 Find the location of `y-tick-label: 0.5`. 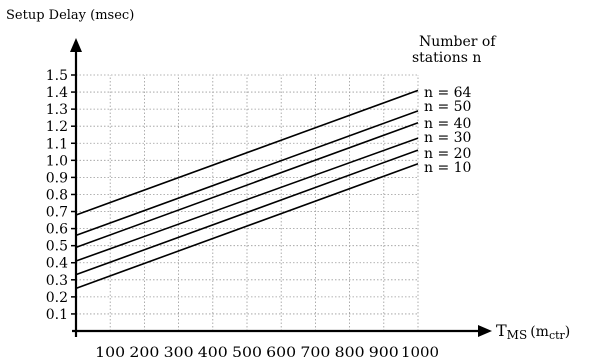

y-tick-label: 0.5 is located at coordinates (57, 247).